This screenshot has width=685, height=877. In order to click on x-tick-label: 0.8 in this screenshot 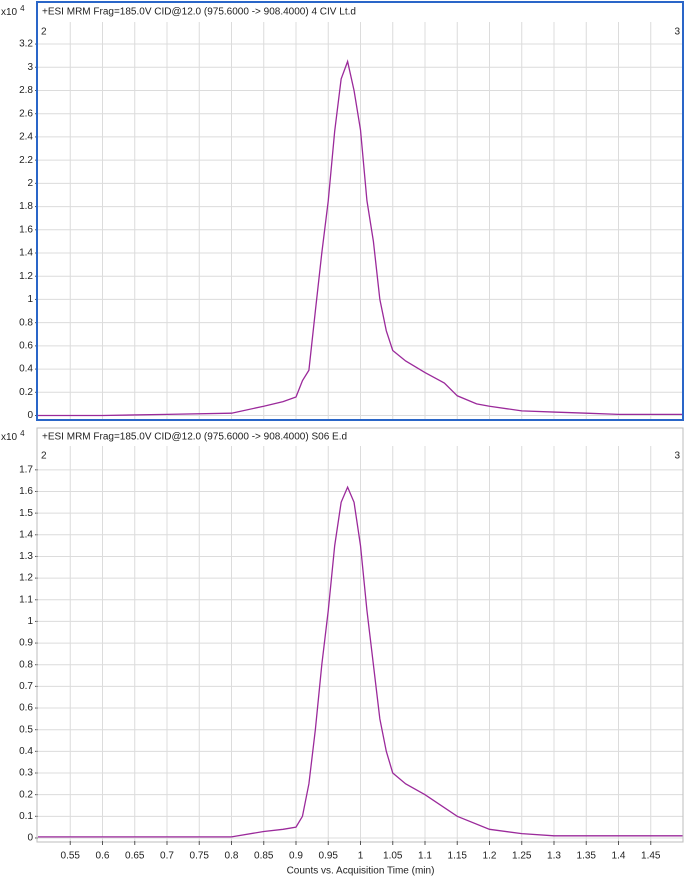, I will do `click(232, 856)`.